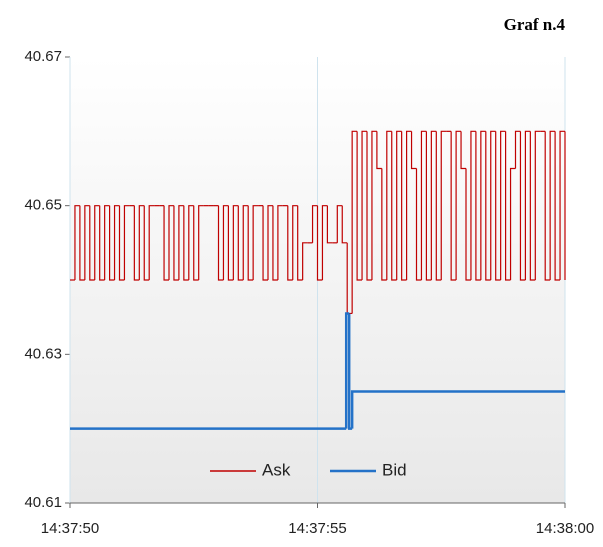  I want to click on x-tick-label: 14:37:50, so click(70, 528).